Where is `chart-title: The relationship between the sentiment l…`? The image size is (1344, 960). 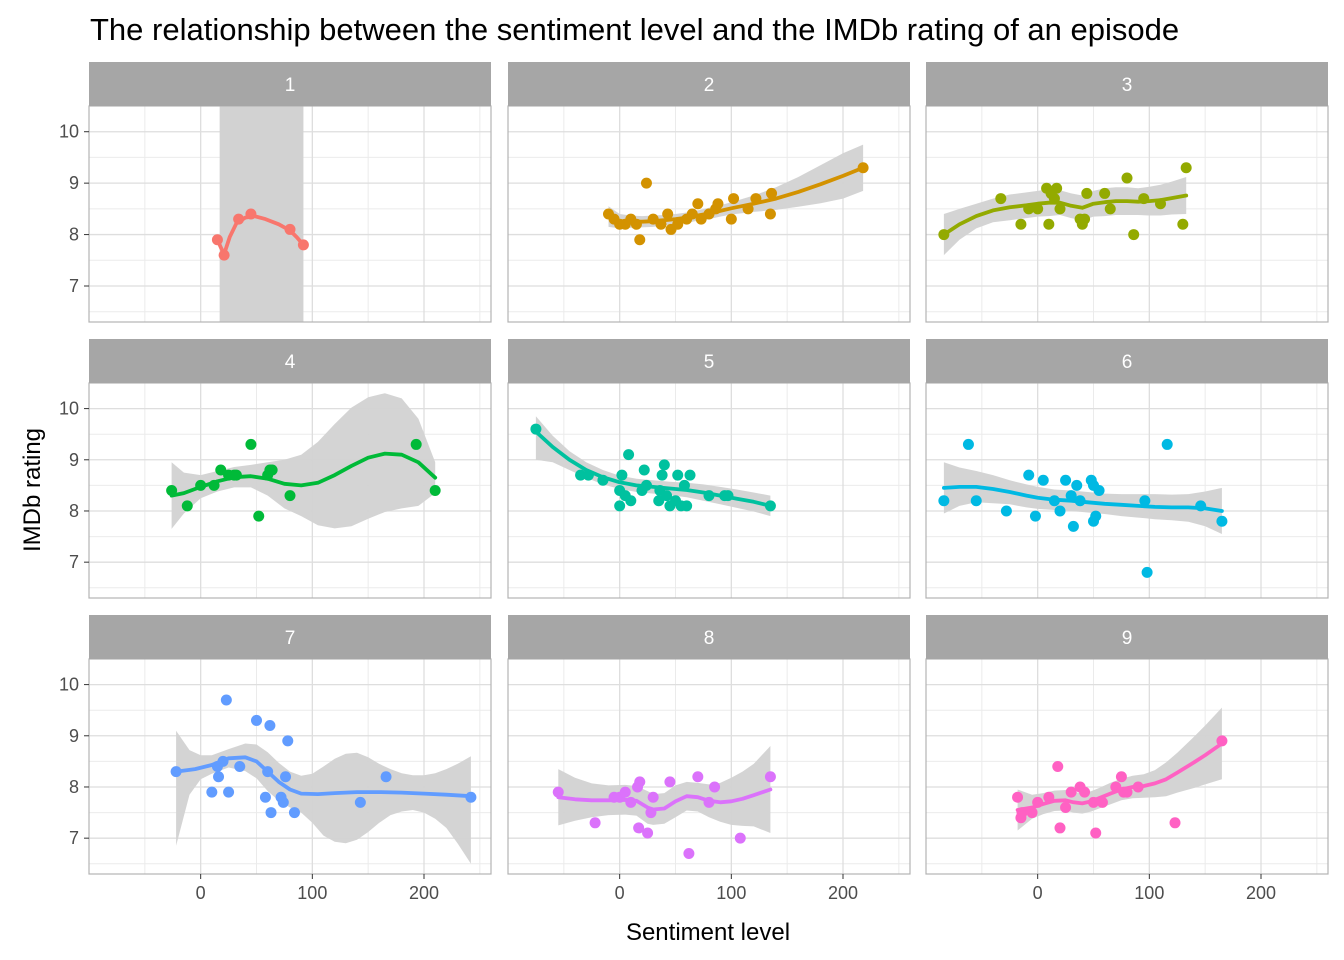
chart-title: The relationship between the sentiment l… is located at coordinates (634, 29).